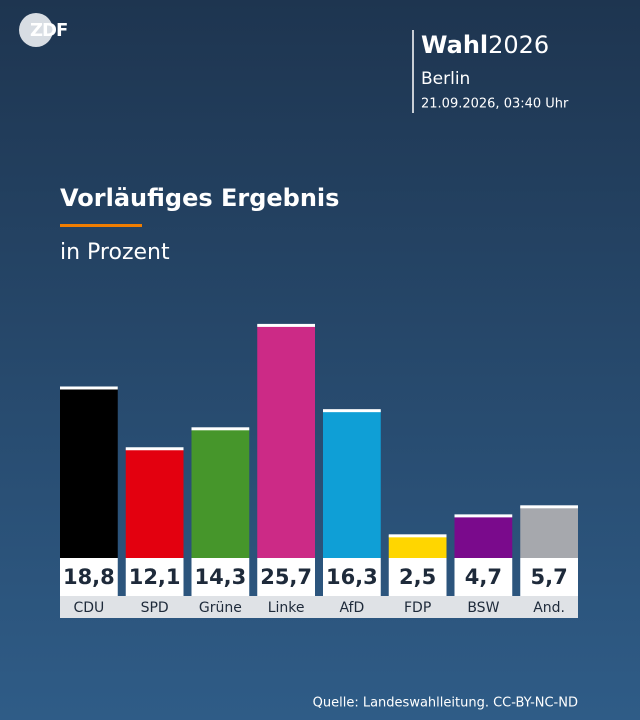 The width and height of the screenshot is (640, 720). I want to click on source: Quelle: Landeswahlleitung. CC-BY-NC-ND, so click(445, 703).